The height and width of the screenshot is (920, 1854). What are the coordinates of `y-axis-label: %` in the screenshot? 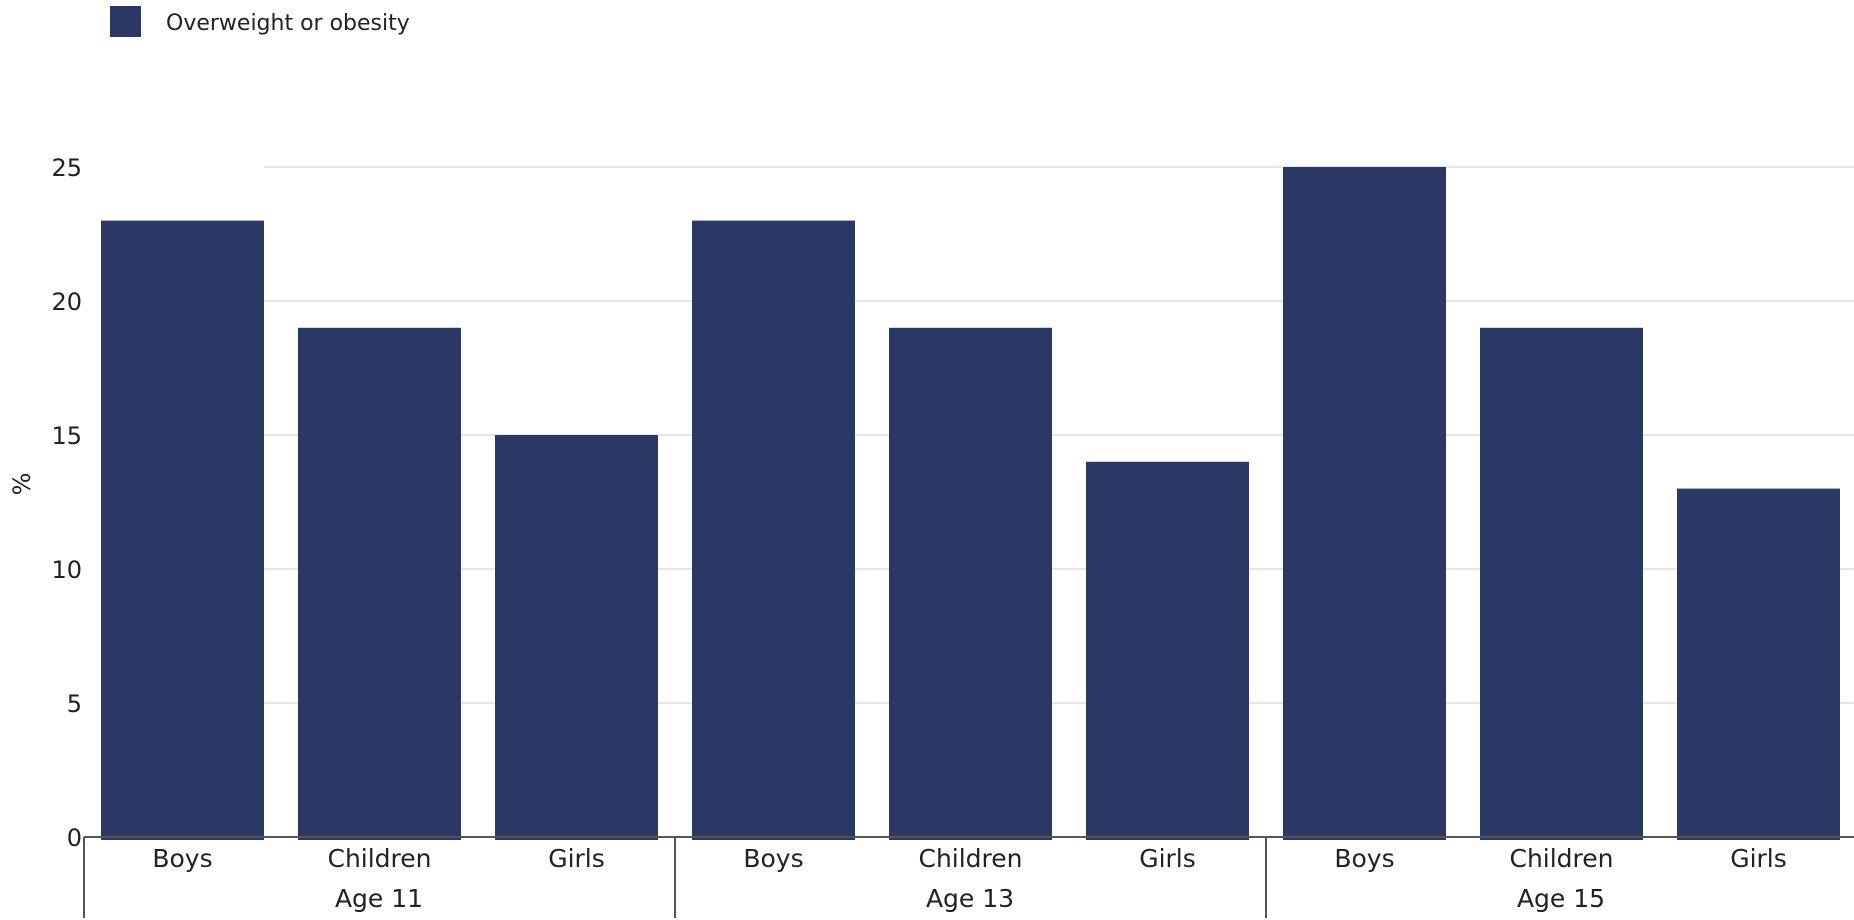 It's located at (22, 484).